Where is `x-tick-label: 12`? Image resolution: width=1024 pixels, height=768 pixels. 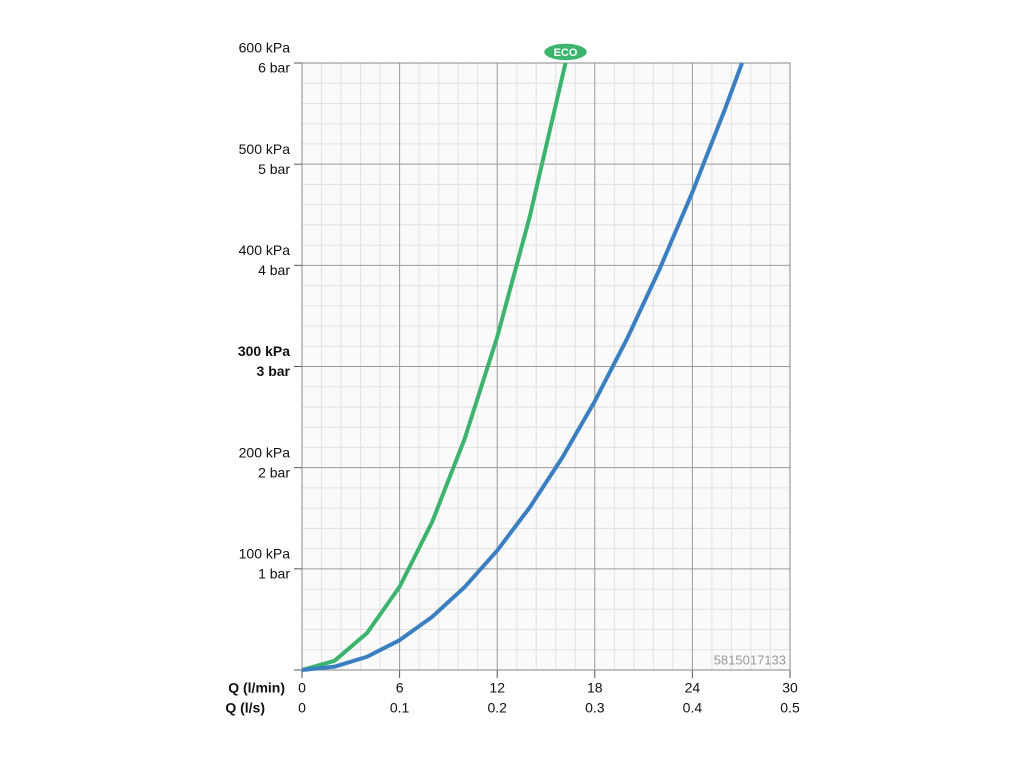 x-tick-label: 12 is located at coordinates (497, 688).